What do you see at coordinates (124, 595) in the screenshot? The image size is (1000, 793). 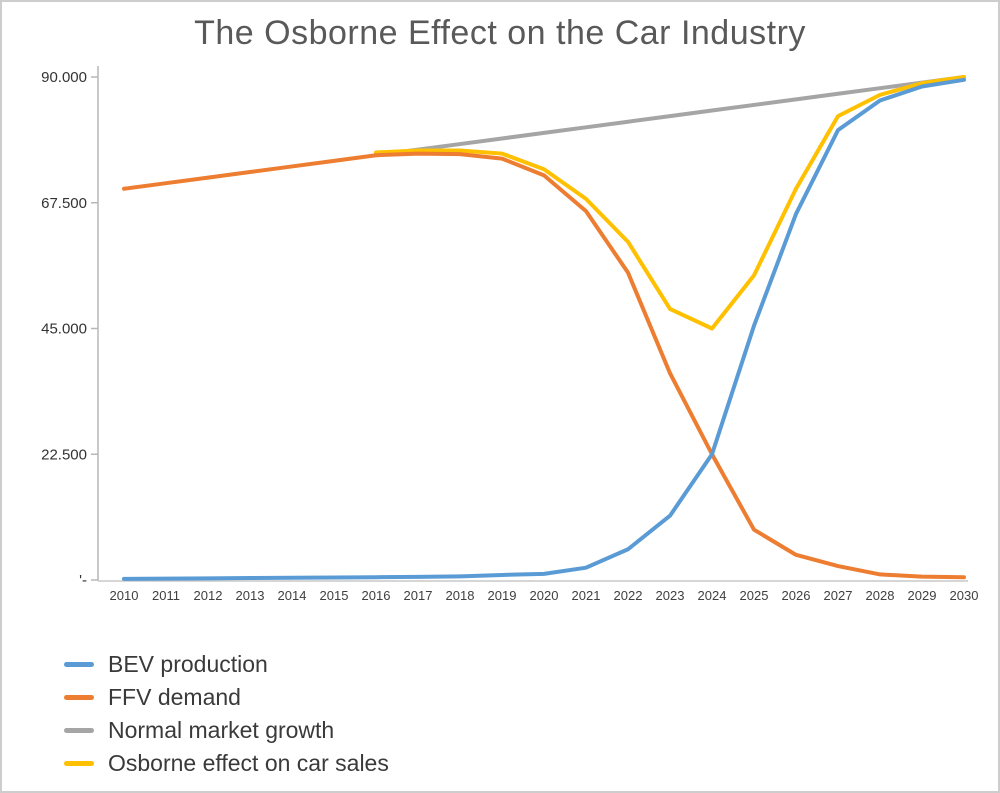 I see `x-tick-label: 2010` at bounding box center [124, 595].